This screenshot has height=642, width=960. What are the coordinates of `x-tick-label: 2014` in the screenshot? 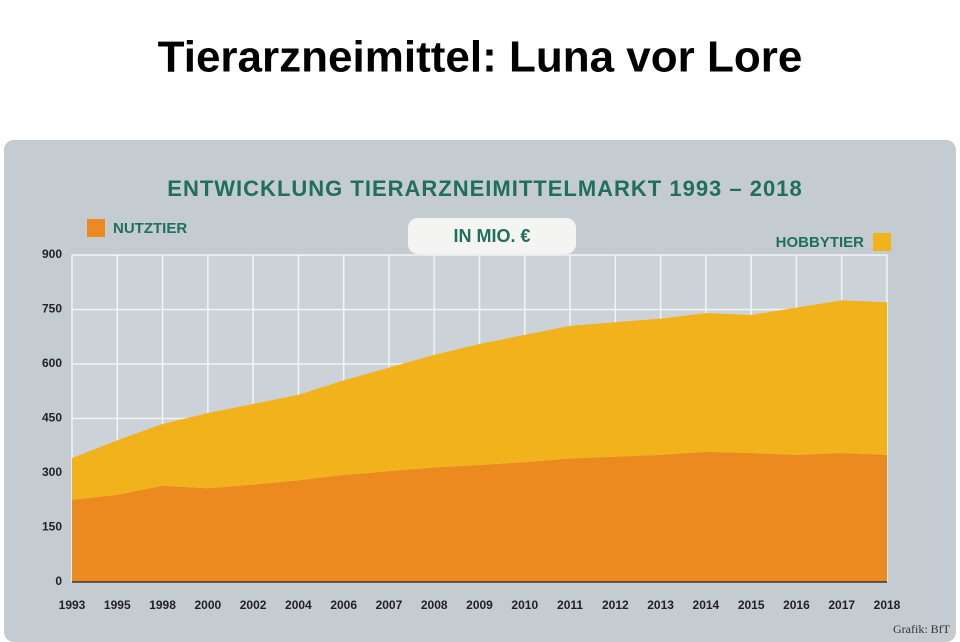 It's located at (706, 605).